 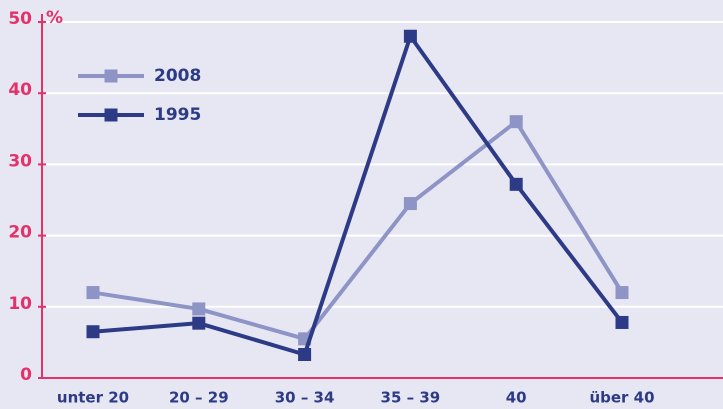 I want to click on x-tick-label: unter 20, so click(x=93, y=398).